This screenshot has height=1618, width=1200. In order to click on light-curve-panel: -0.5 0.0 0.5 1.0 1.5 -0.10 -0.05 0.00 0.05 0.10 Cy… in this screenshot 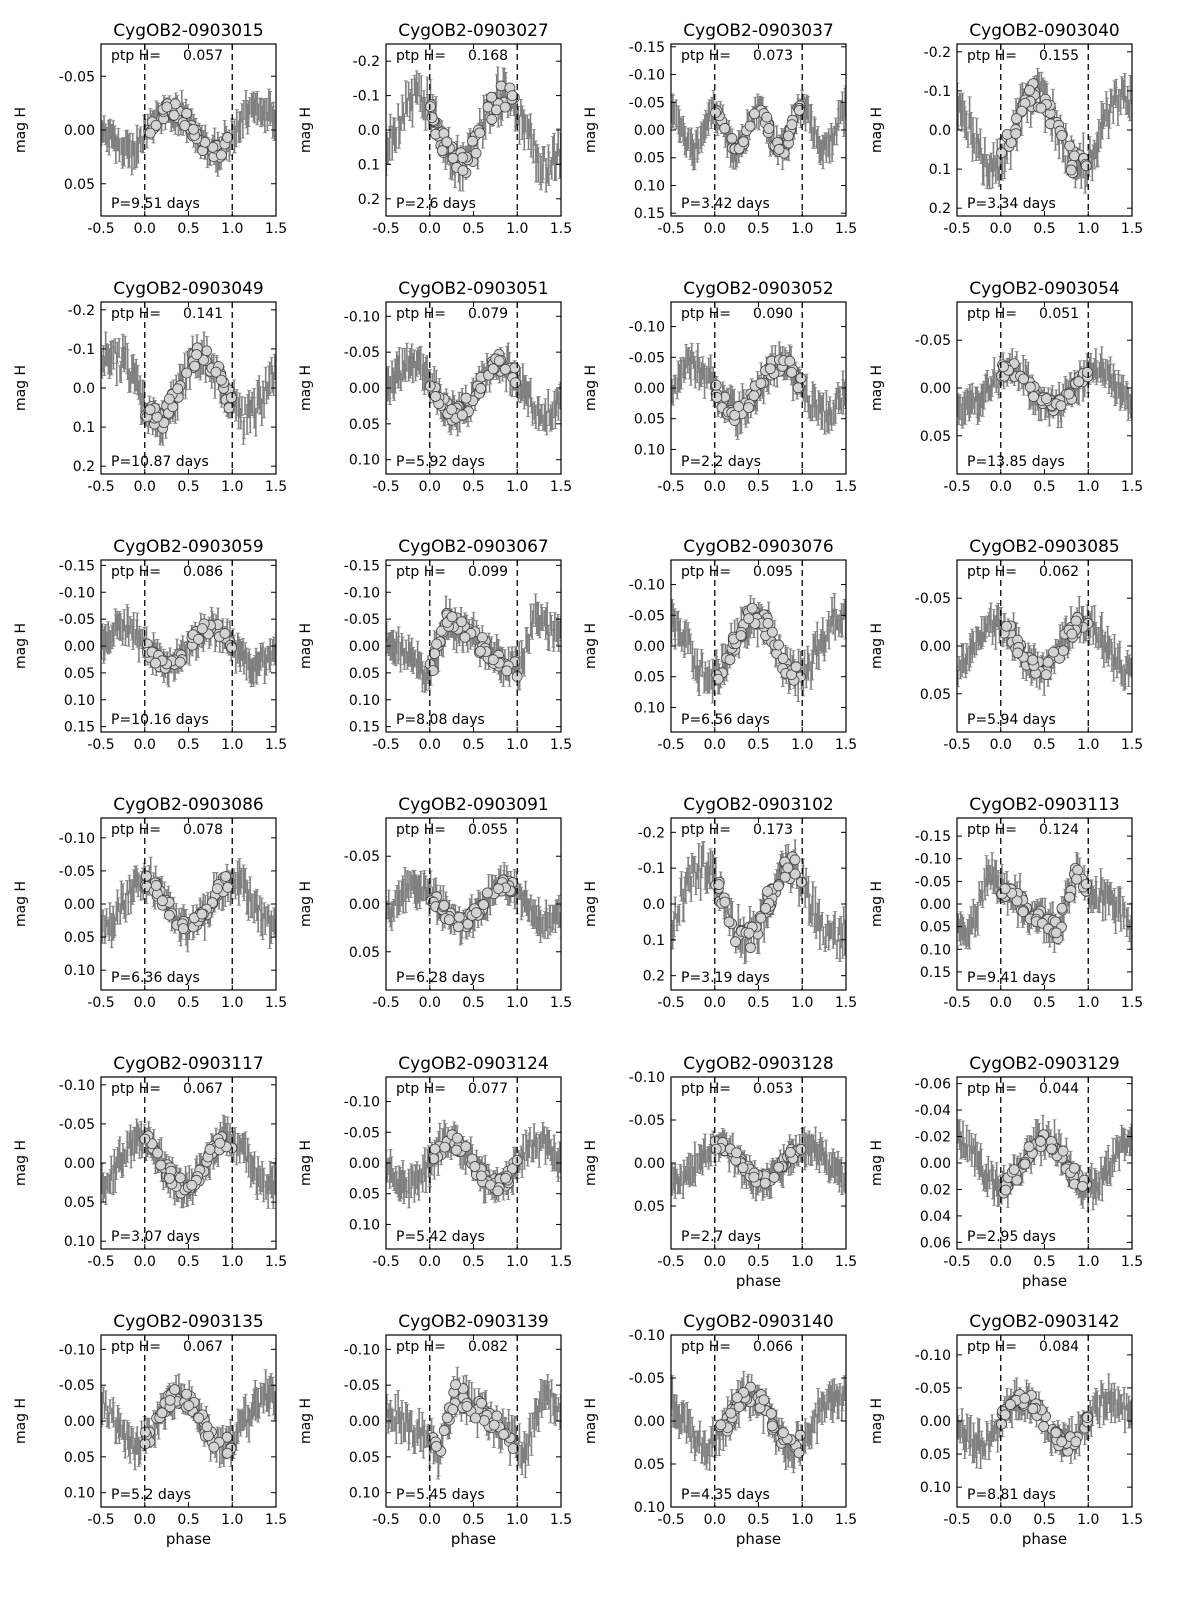, I will do `click(720, 387)`.